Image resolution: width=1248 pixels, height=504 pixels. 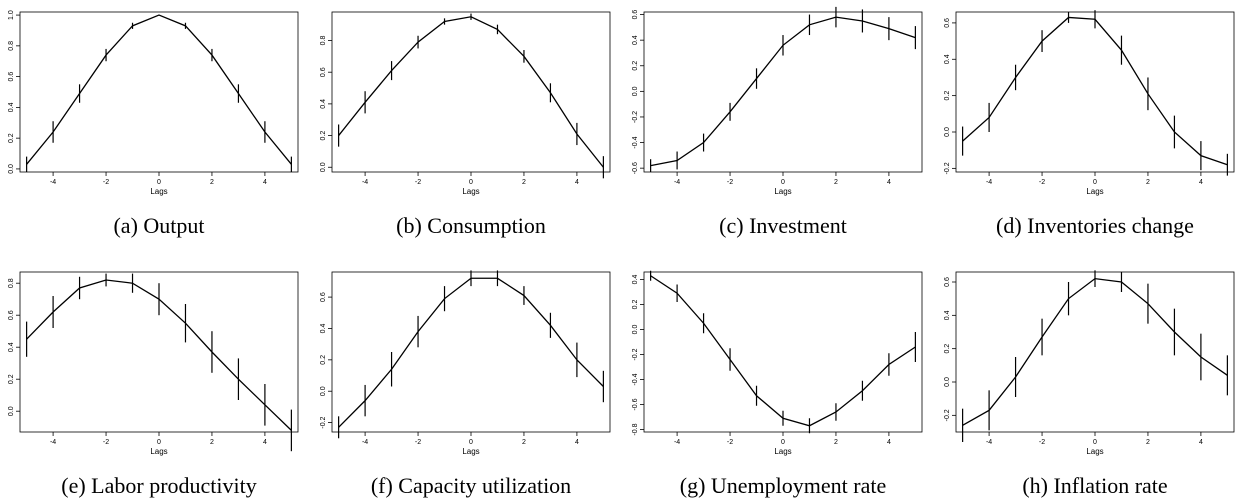 What do you see at coordinates (1095, 225) in the screenshot?
I see `caption: (d) Inventories change` at bounding box center [1095, 225].